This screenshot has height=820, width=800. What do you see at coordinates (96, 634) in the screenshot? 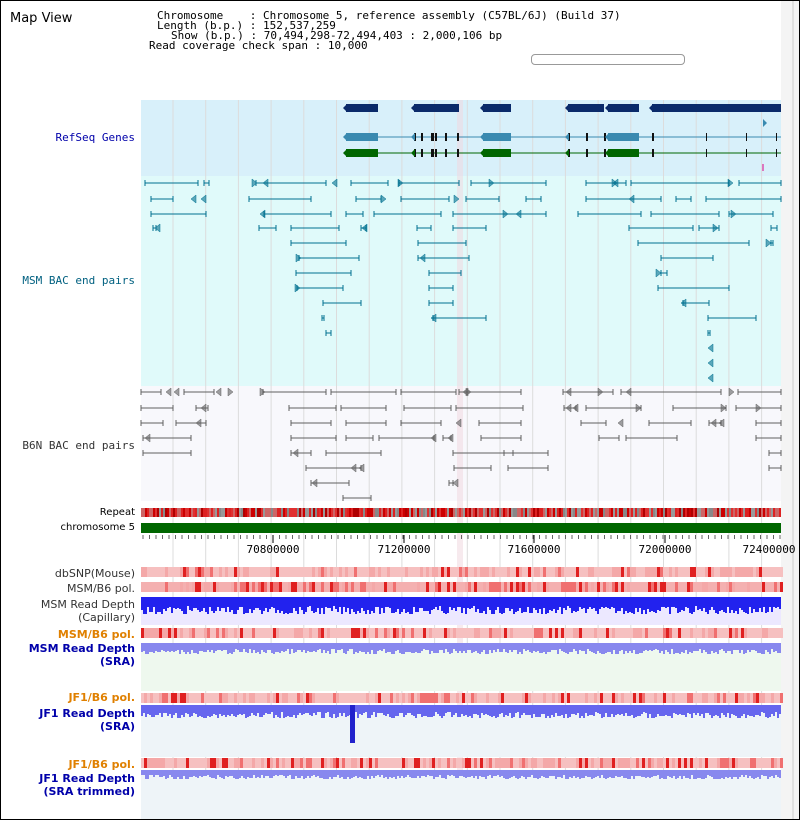
I see `read-track-label-msm-b6-pol-2: MSM/B6 pol.` at bounding box center [96, 634].